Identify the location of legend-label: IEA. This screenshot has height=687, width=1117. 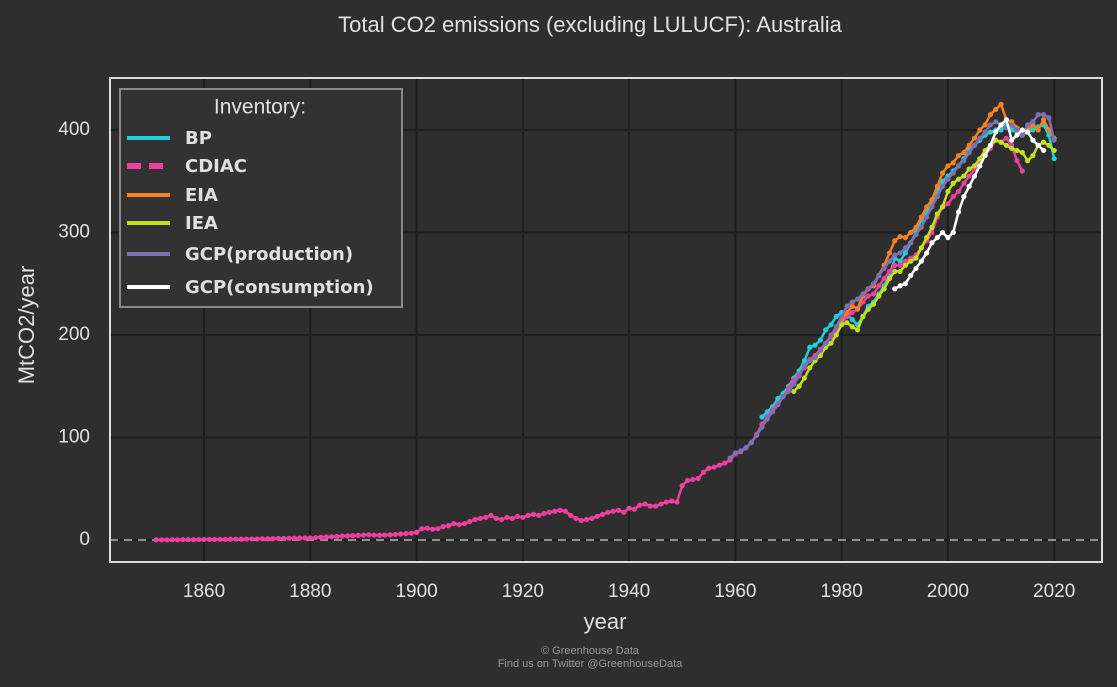
(201, 223).